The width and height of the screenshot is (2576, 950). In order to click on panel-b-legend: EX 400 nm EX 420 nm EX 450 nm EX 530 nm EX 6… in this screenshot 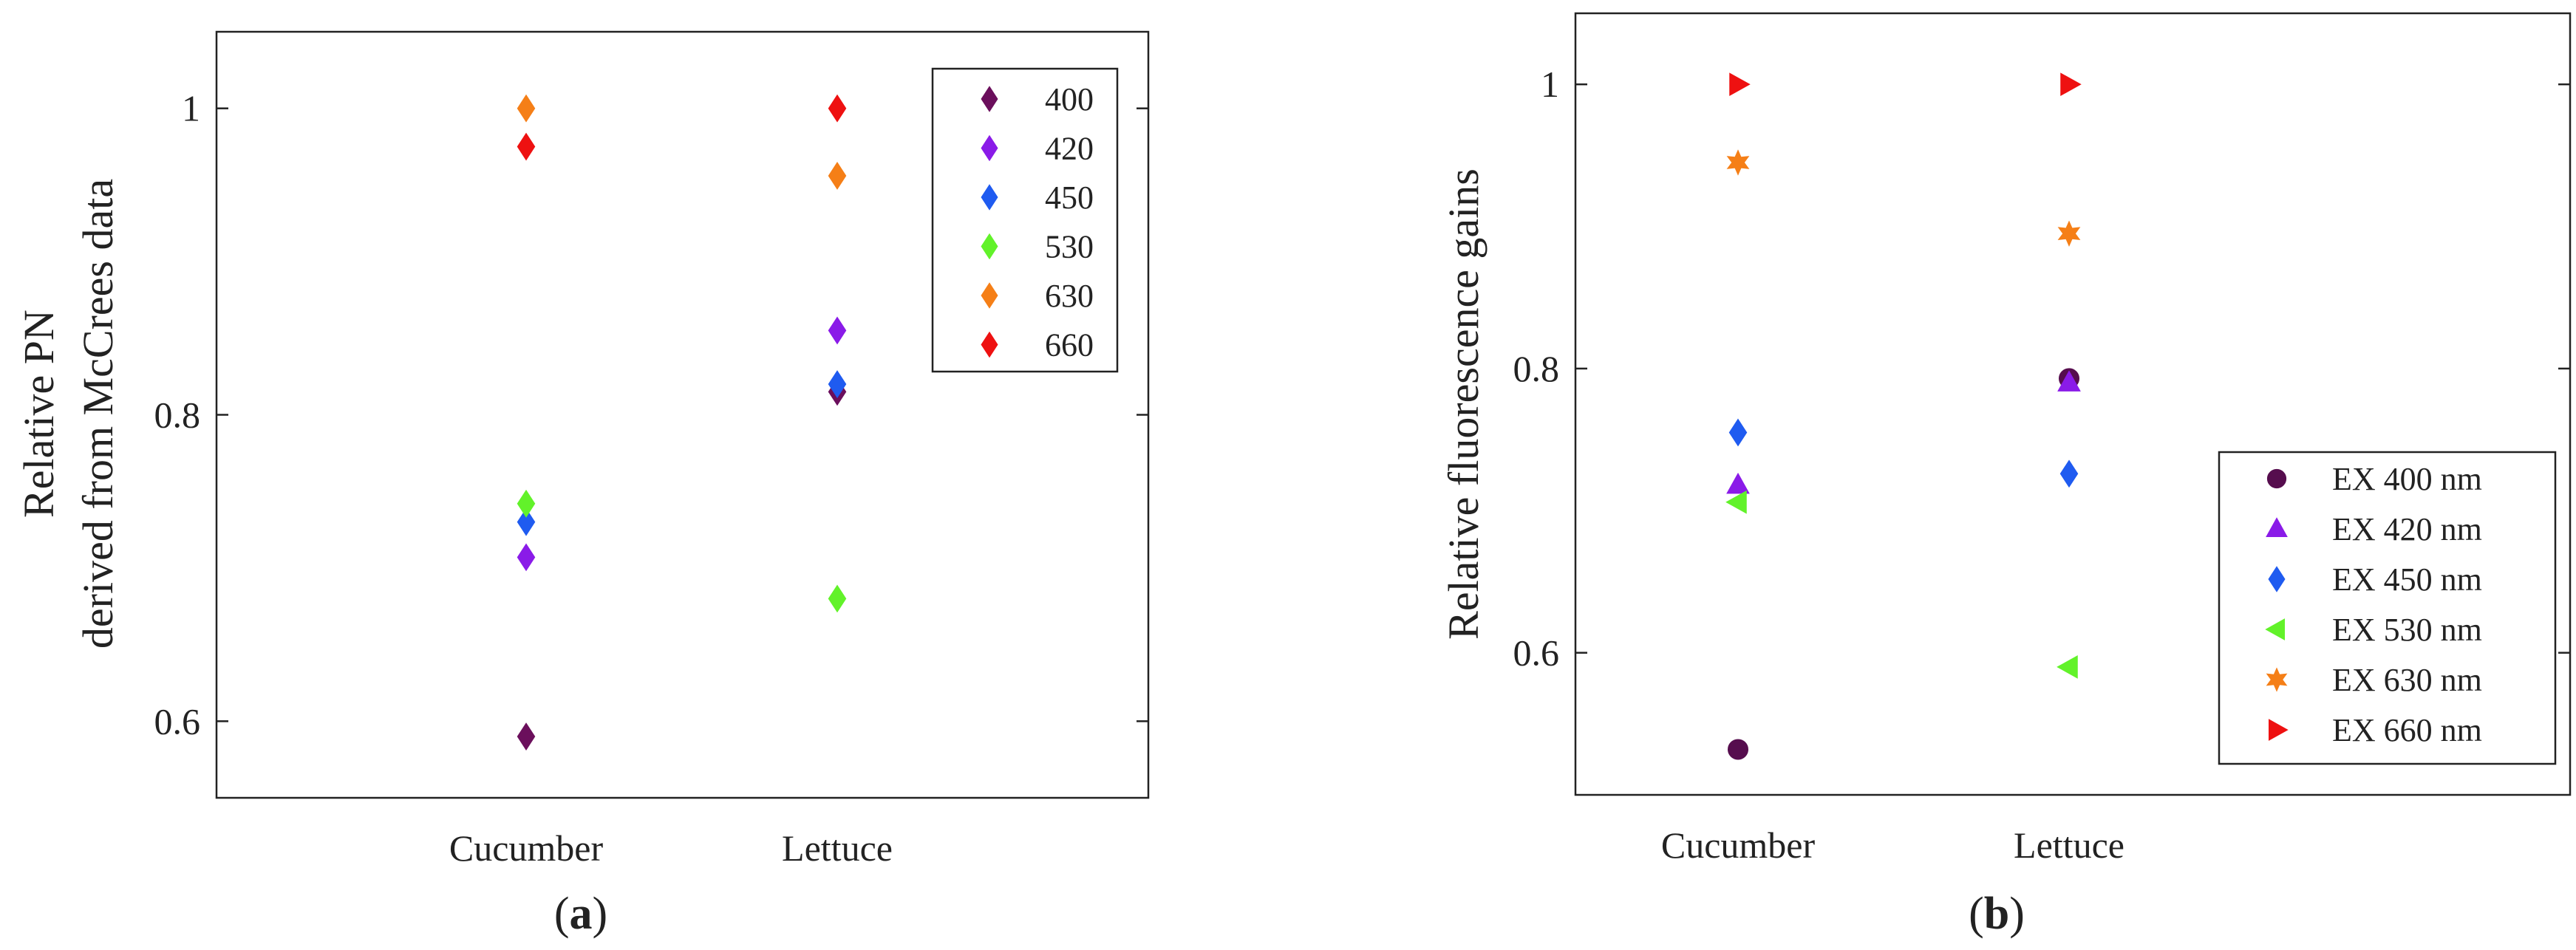, I will do `click(2387, 608)`.